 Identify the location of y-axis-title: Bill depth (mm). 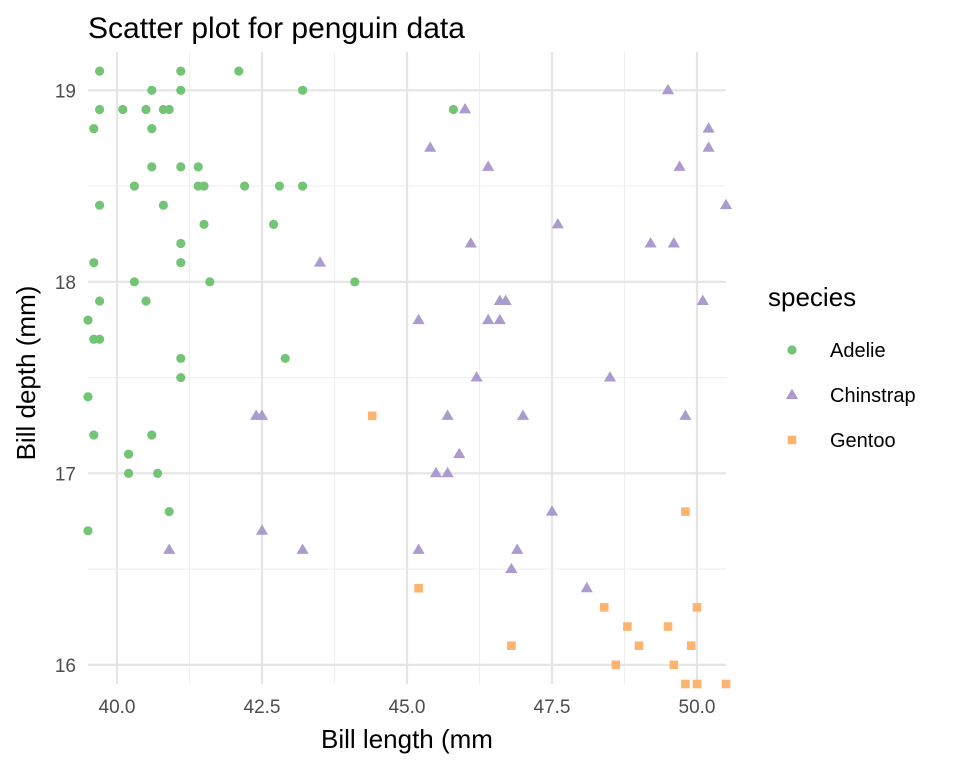
(26, 373).